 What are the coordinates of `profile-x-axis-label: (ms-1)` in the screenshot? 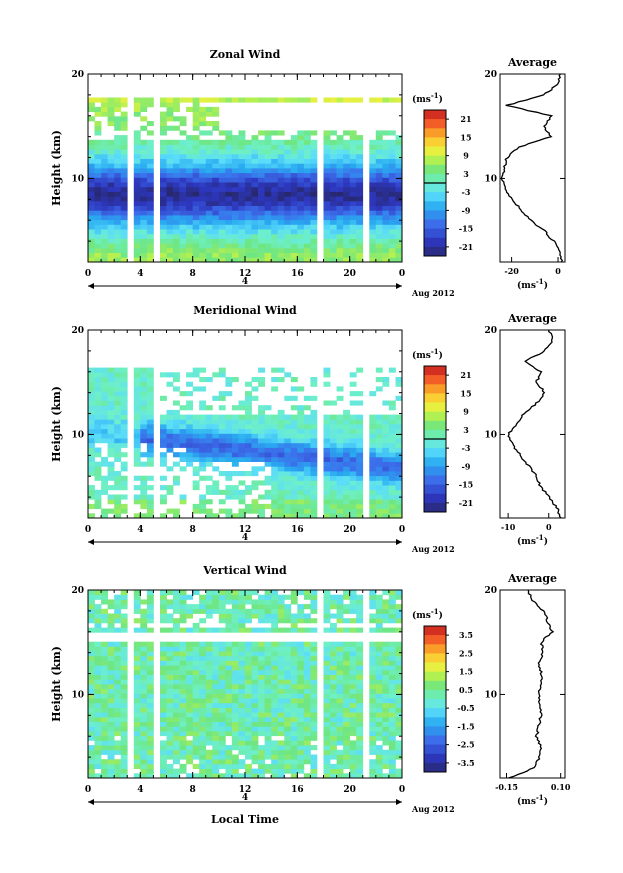 It's located at (532, 800).